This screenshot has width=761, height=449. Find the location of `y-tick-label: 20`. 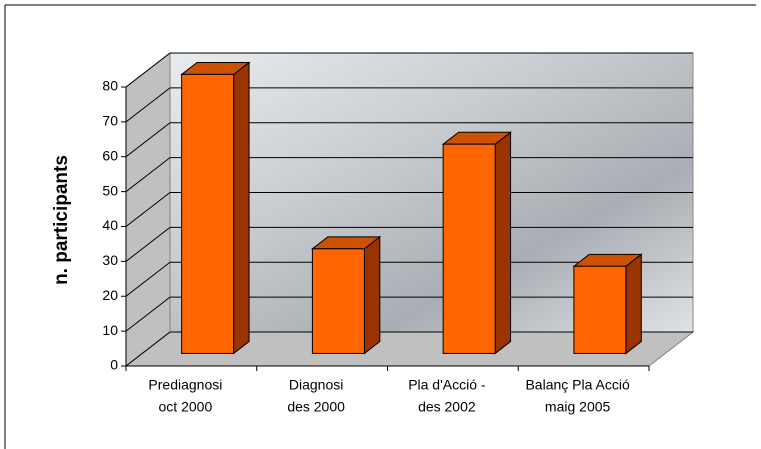

y-tick-label: 20 is located at coordinates (110, 295).